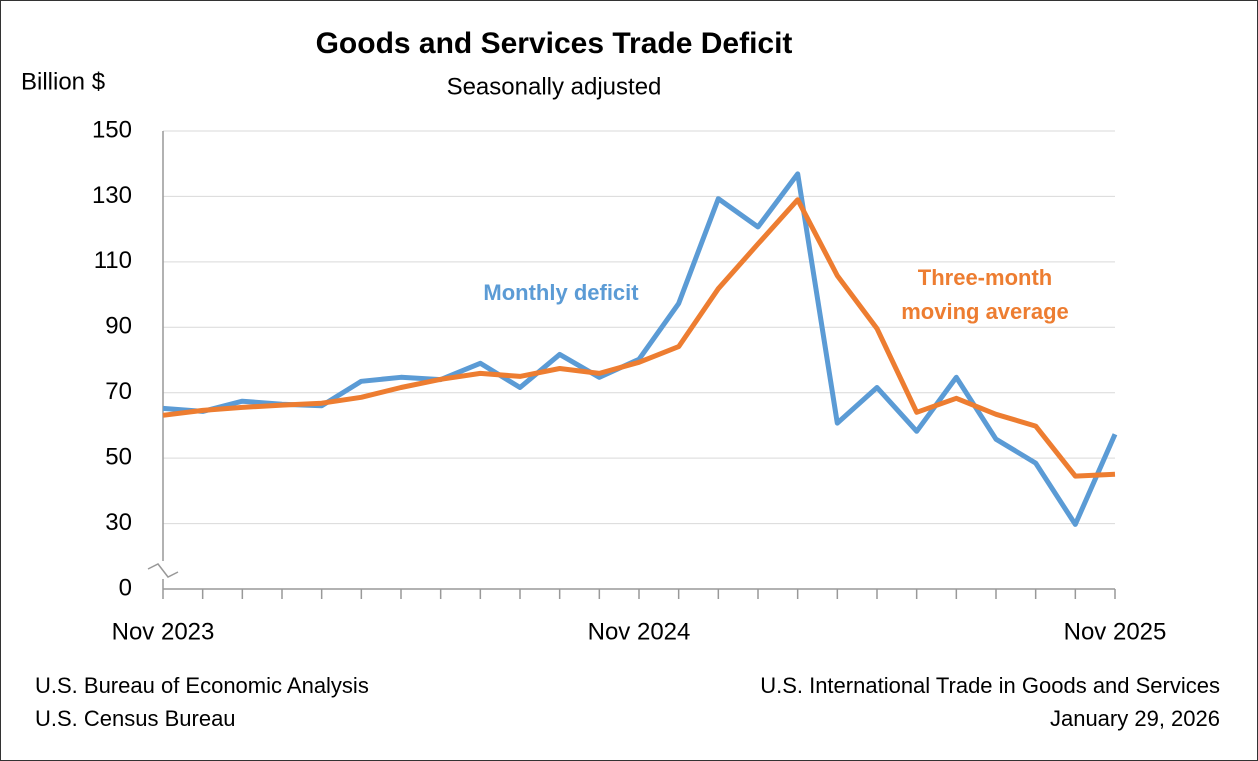 This screenshot has width=1258, height=761. I want to click on footer: U.S. Census Bureau, so click(135, 718).